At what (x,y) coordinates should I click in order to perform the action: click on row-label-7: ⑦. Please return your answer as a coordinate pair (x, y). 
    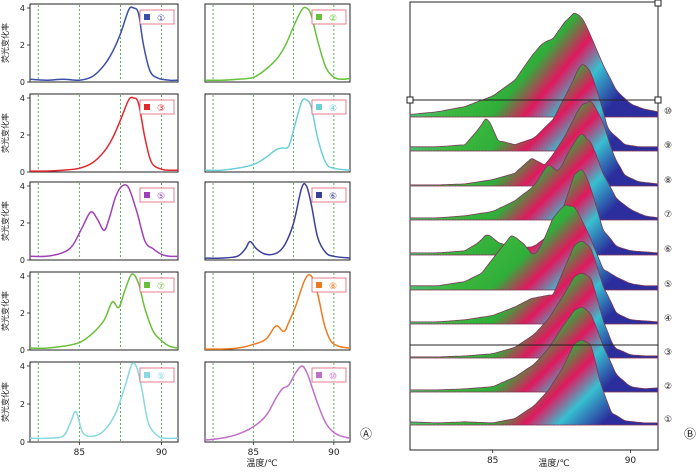
    Looking at the image, I should click on (668, 215).